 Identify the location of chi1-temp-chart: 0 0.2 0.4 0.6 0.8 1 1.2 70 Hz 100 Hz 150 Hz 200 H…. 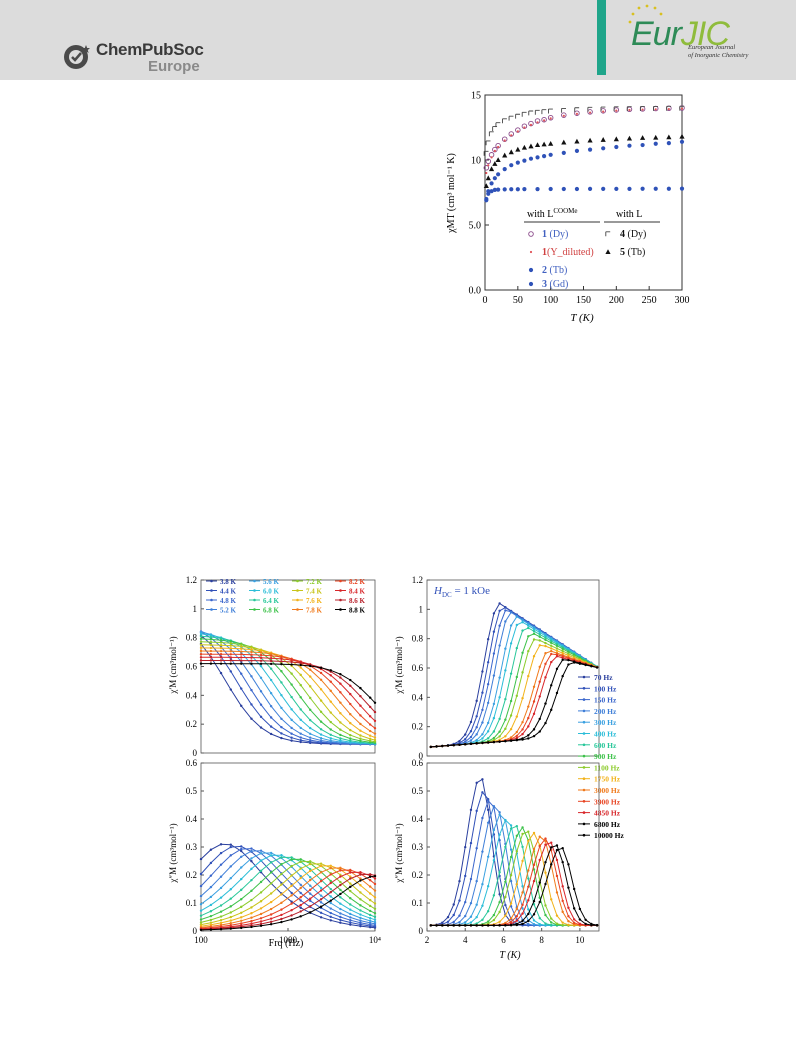
(531, 705).